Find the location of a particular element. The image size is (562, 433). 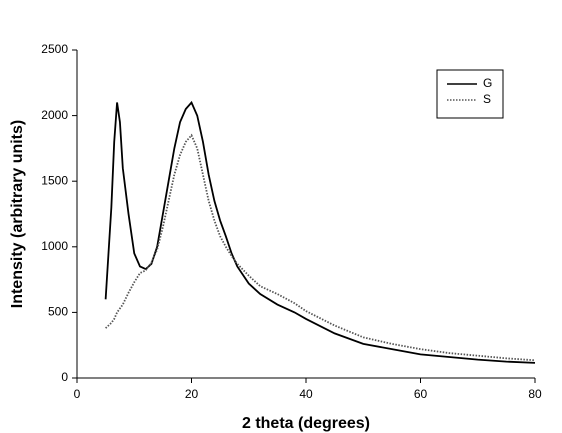

y-tick-label: 1000 is located at coordinates (54, 246).